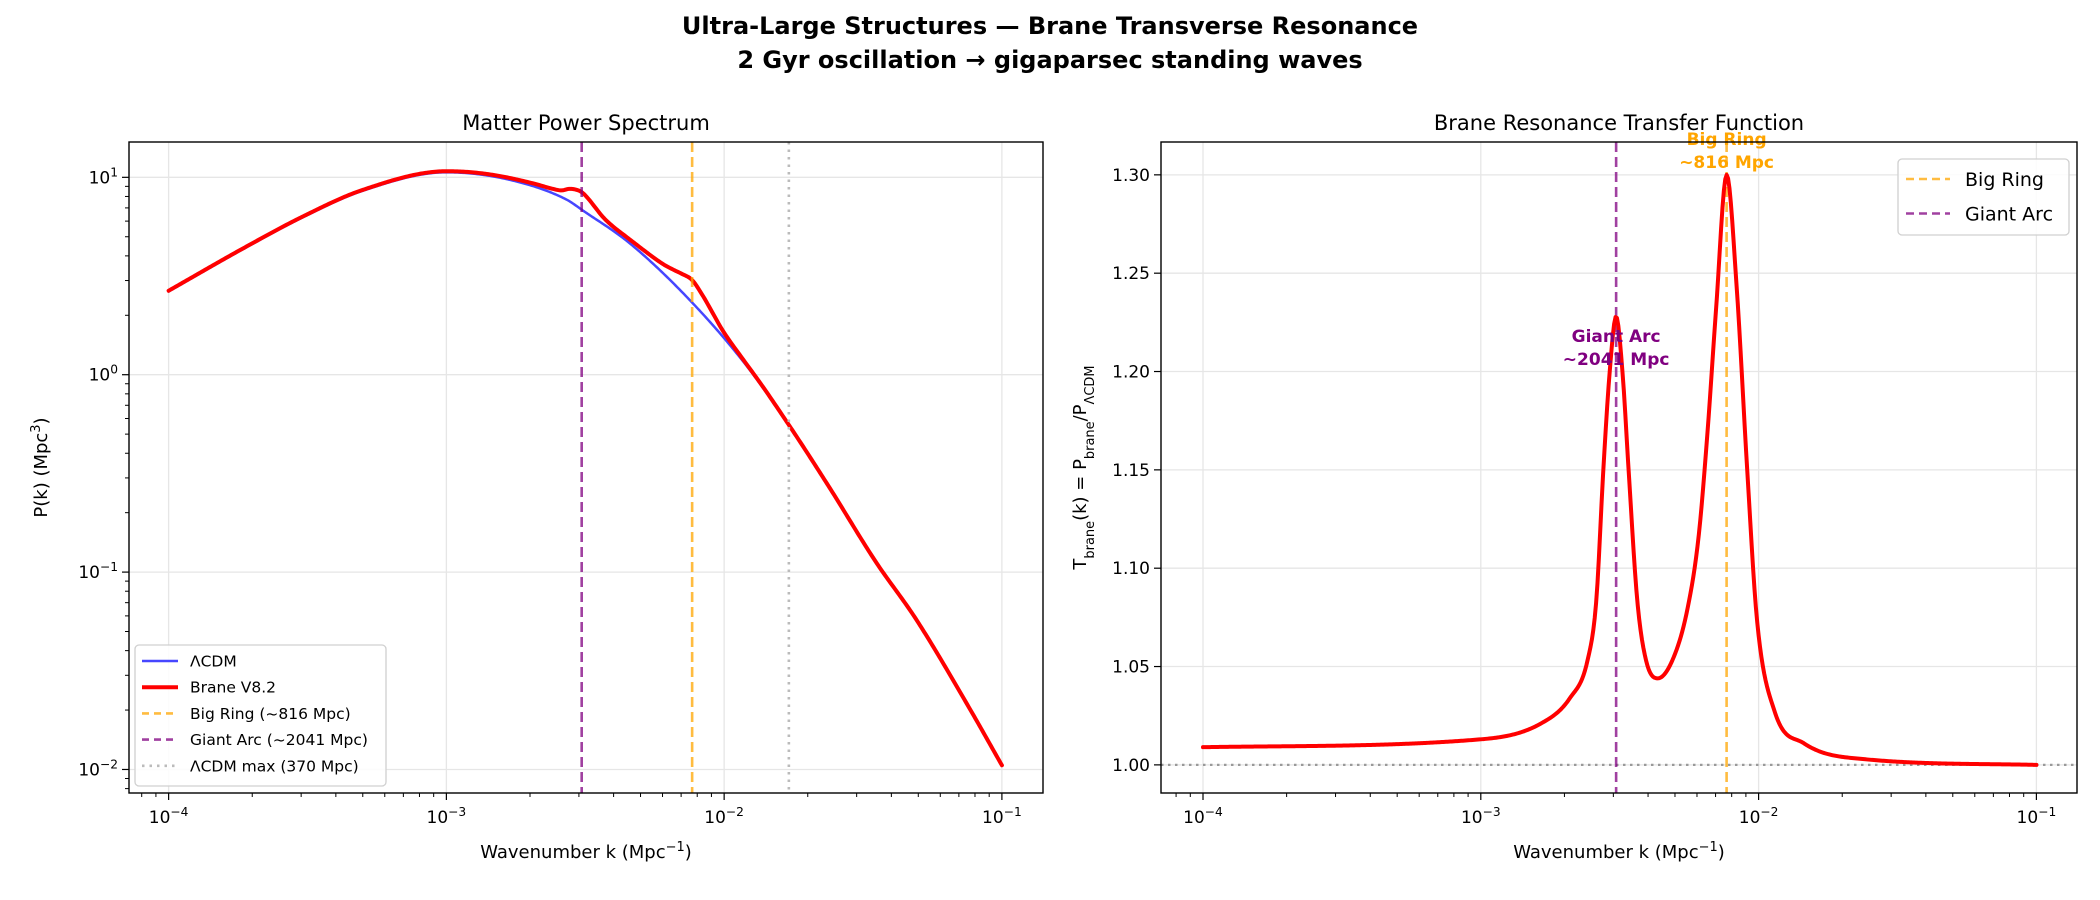  I want to click on transfer-function-y-tick-label: 1.05, so click(1131, 668).